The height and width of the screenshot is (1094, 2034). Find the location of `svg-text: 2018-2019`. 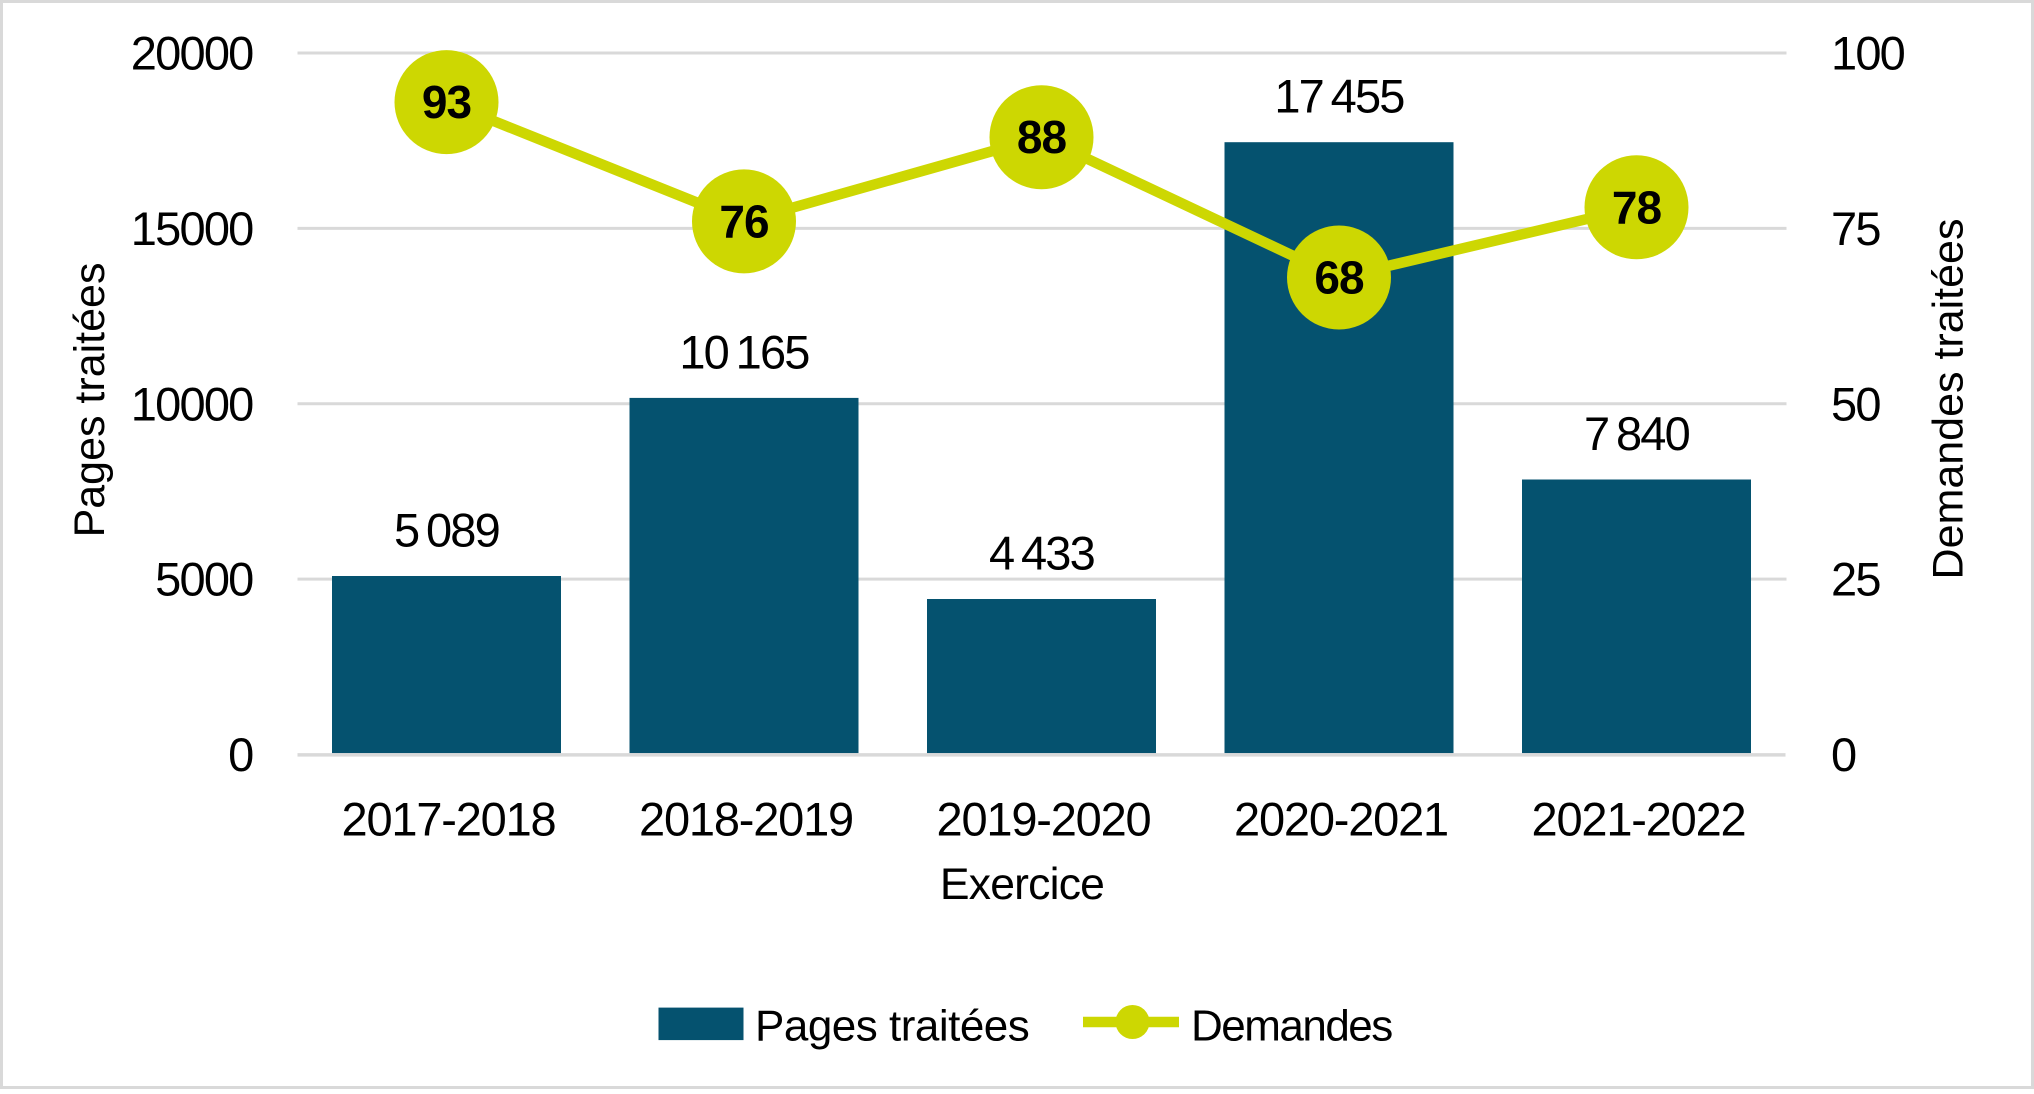

svg-text: 2018-2019 is located at coordinates (746, 819).